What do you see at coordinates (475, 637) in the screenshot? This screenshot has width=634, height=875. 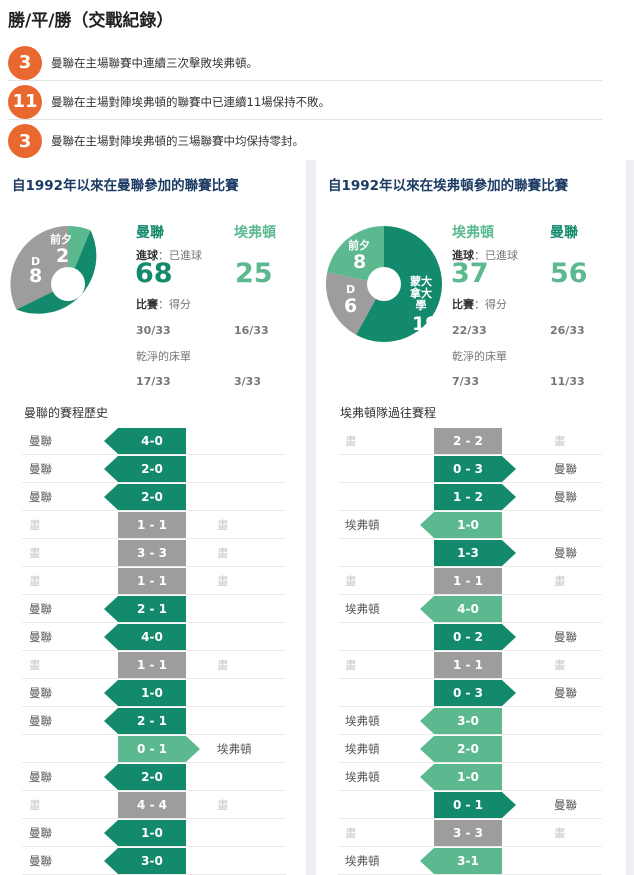 I see `fixture-score: 0 - 2` at bounding box center [475, 637].